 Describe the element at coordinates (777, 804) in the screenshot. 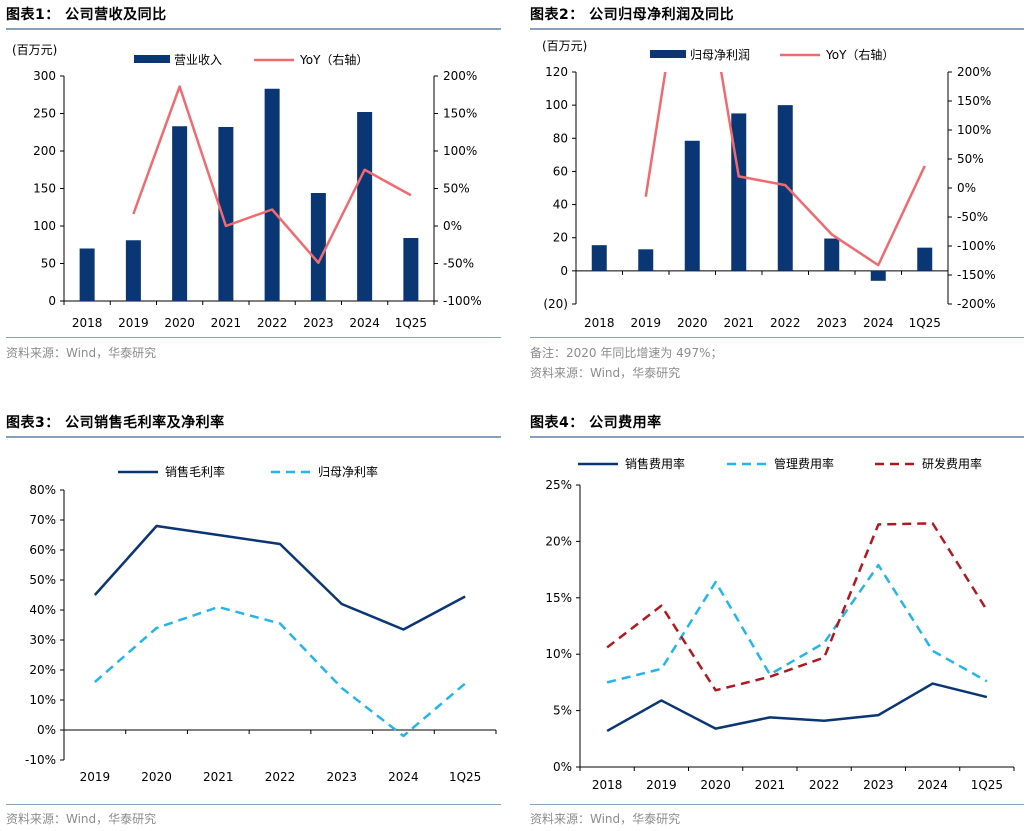

I see `figure-4-bottom-rule` at that location.